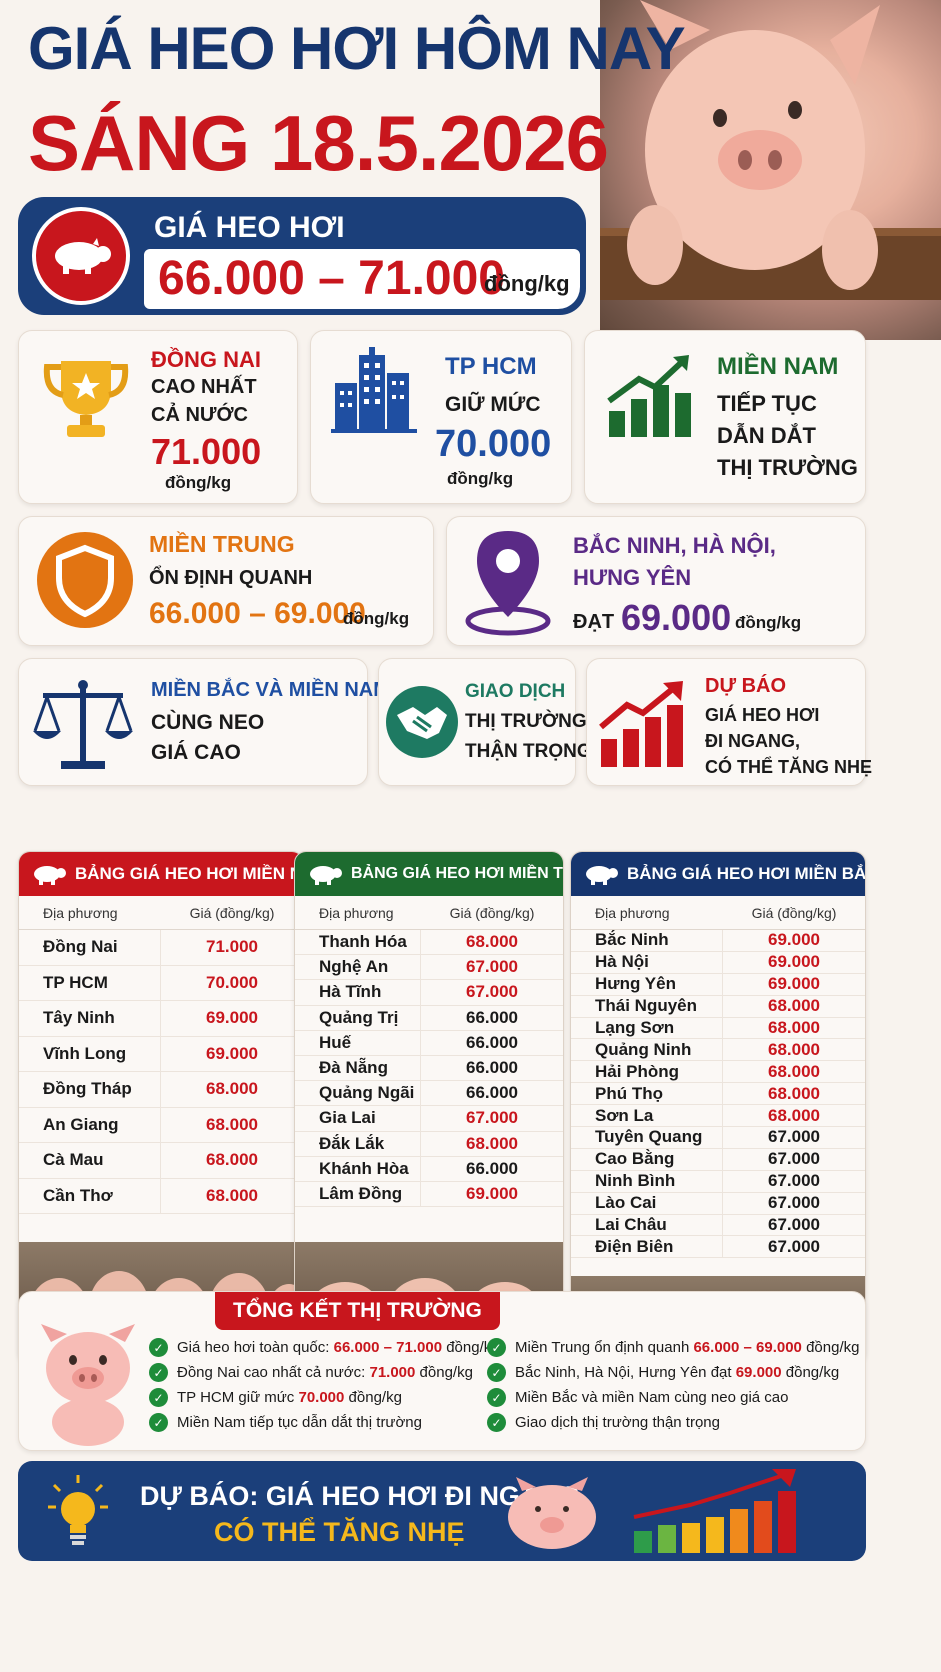 Image resolution: width=941 pixels, height=1672 pixels. I want to click on row-location: Khánh Hòa, so click(358, 1168).